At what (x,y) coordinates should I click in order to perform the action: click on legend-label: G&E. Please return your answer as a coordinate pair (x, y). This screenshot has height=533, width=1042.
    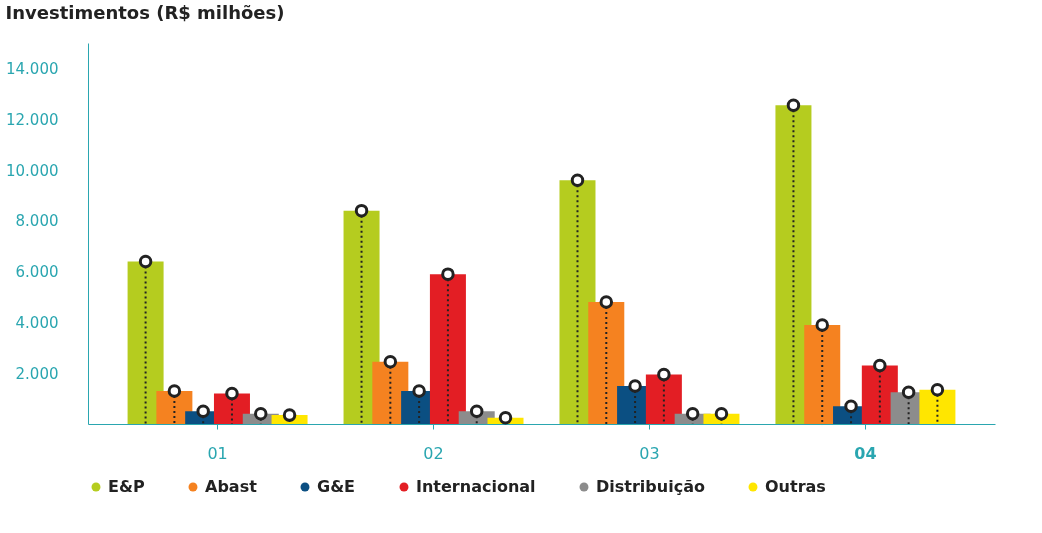
    Looking at the image, I should click on (336, 486).